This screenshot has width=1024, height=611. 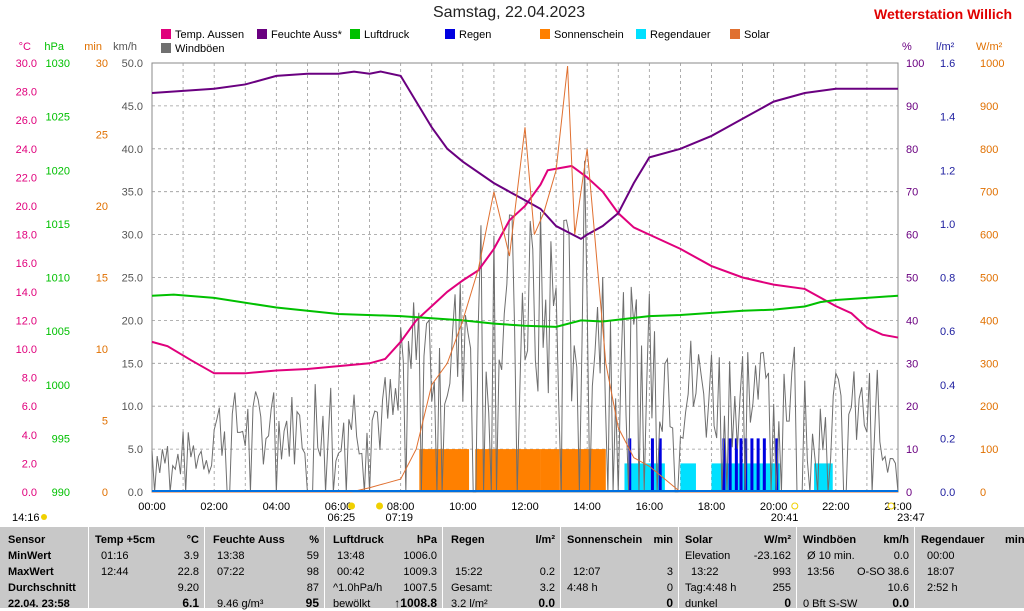 I want to click on left-axis-unit: min, so click(x=93, y=47).